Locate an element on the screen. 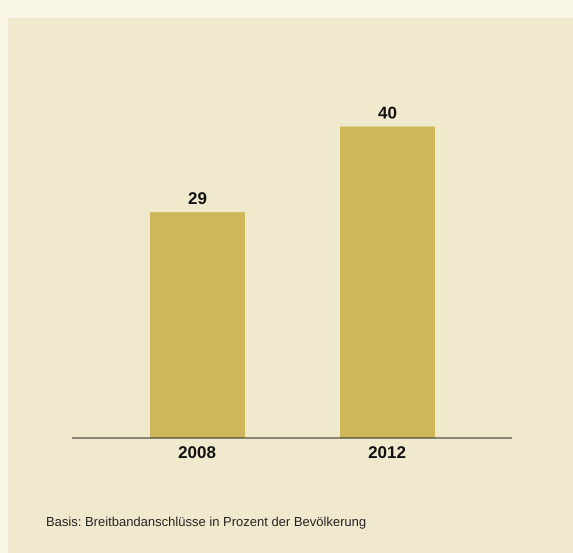  x-tick-label: 2008 is located at coordinates (197, 452).